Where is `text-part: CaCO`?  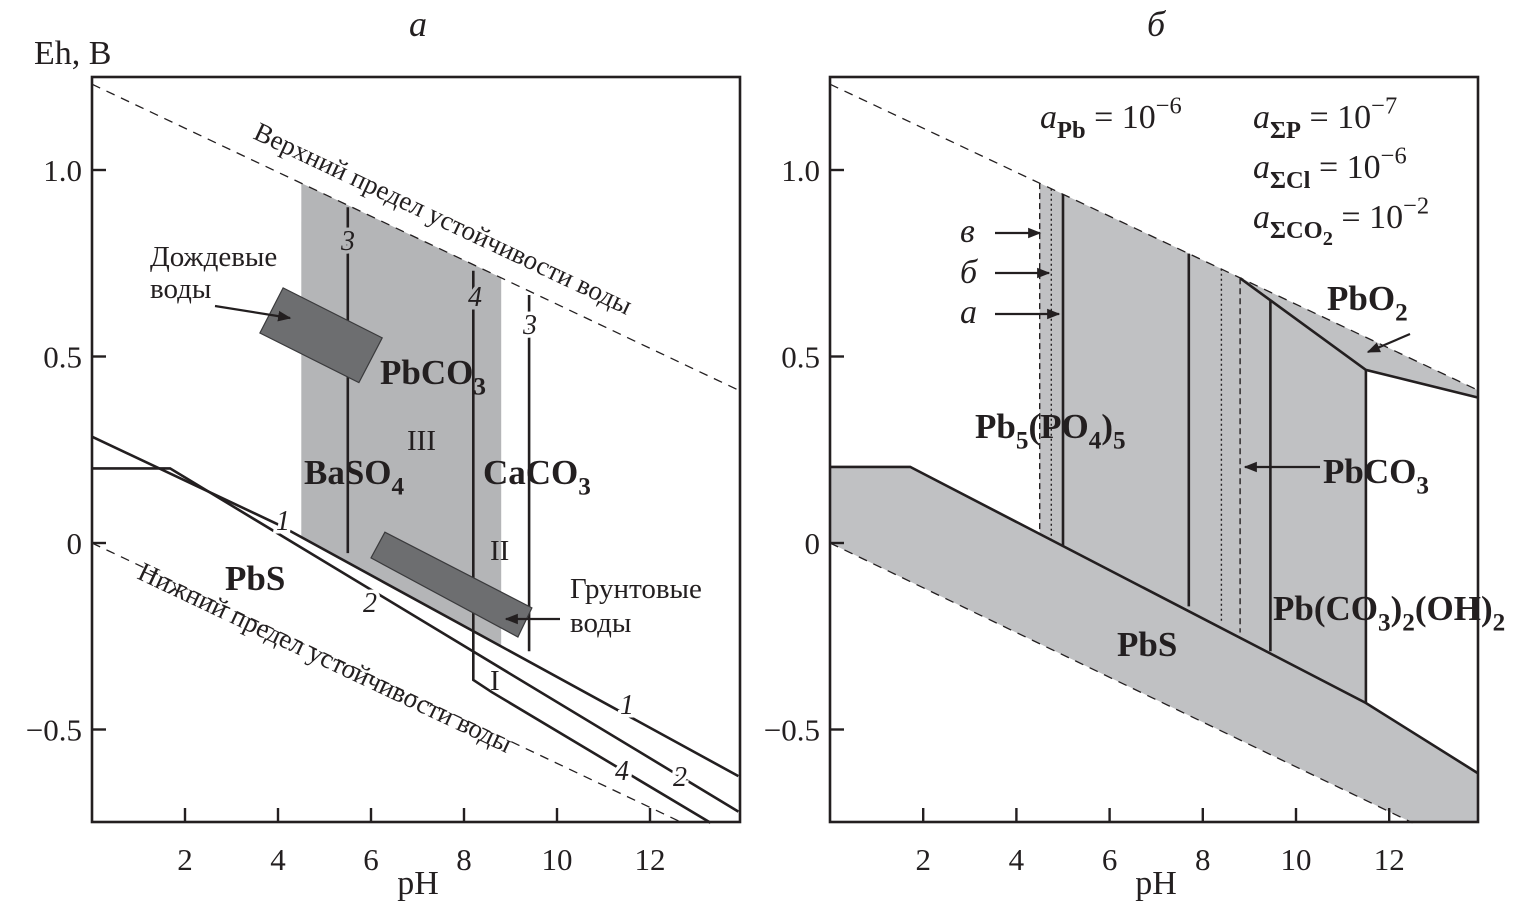
text-part: CaCO is located at coordinates (530, 472).